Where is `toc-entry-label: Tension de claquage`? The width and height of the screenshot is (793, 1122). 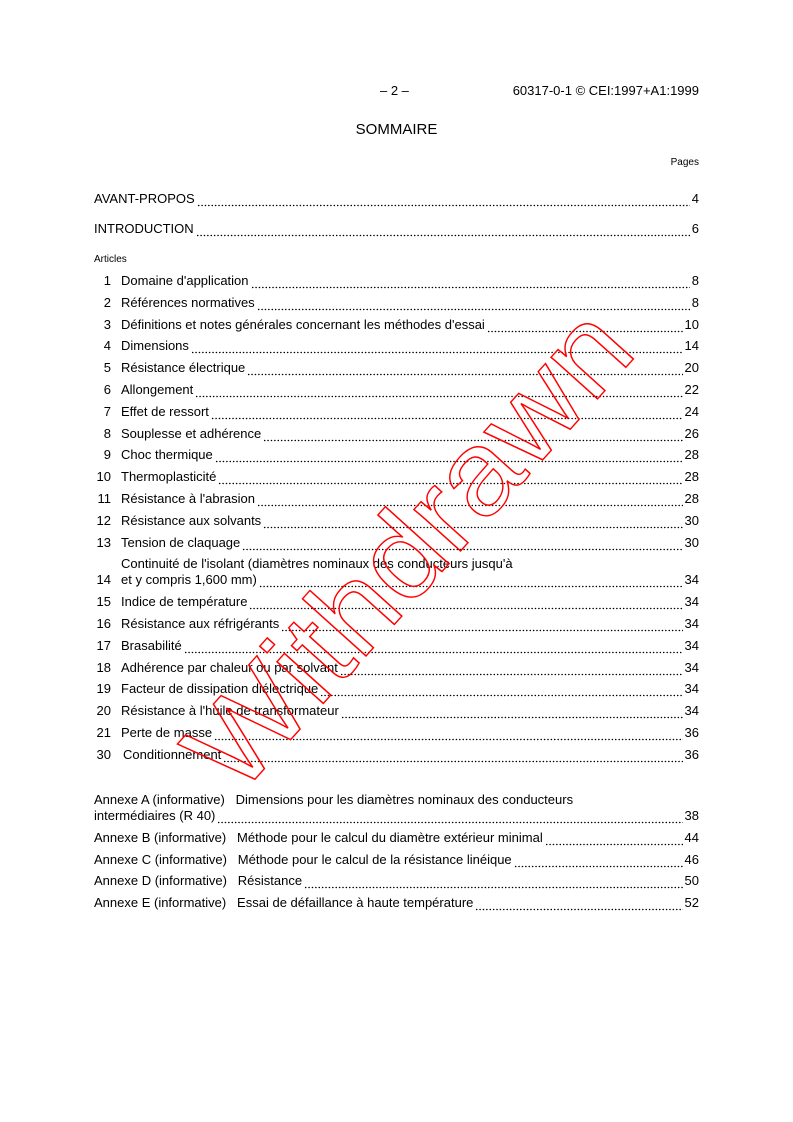
toc-entry-label: Tension de claquage is located at coordinates (181, 542).